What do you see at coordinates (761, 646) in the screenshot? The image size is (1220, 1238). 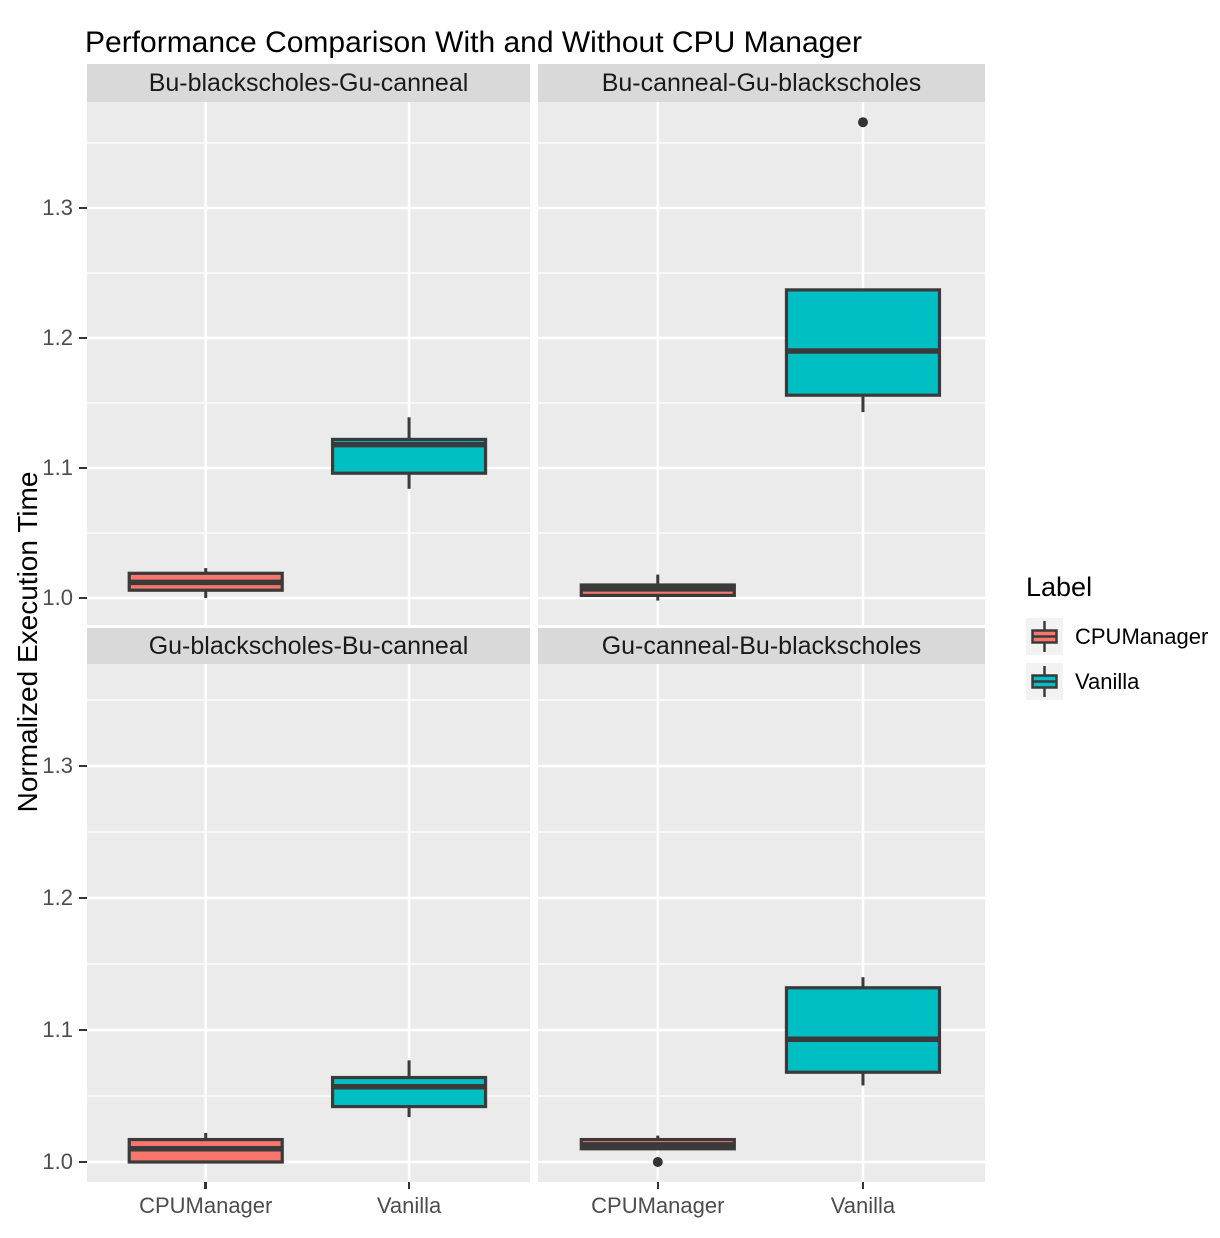 I see `facet-strip-bottom-right: Gu-canneal-Bu-blackscholes` at bounding box center [761, 646].